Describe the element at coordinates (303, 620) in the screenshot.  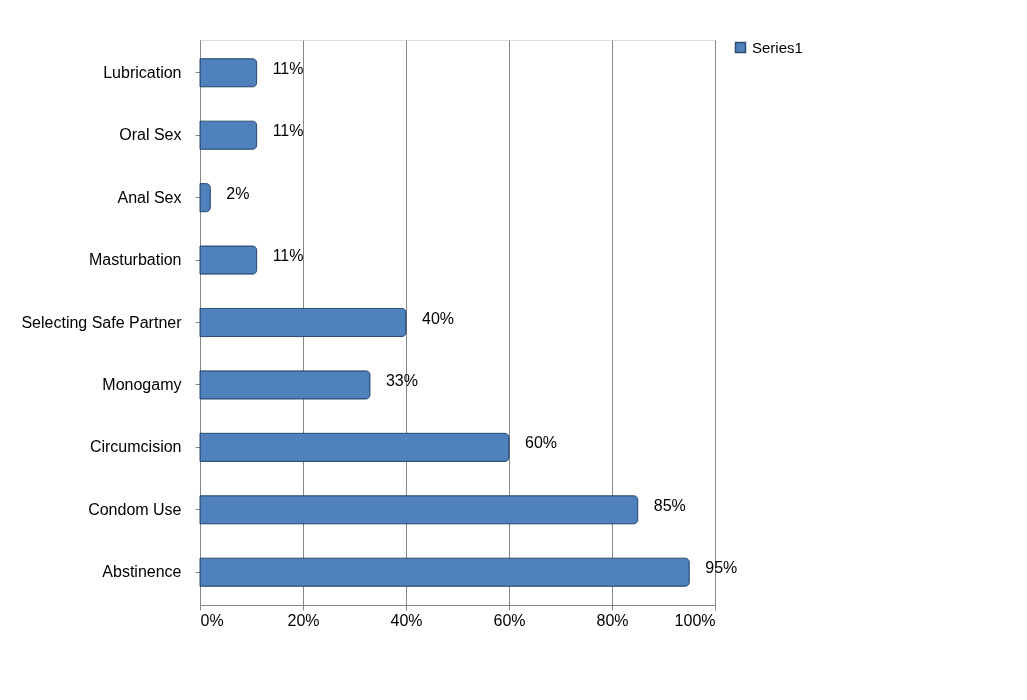
I see `x-tick-label: 20%` at that location.